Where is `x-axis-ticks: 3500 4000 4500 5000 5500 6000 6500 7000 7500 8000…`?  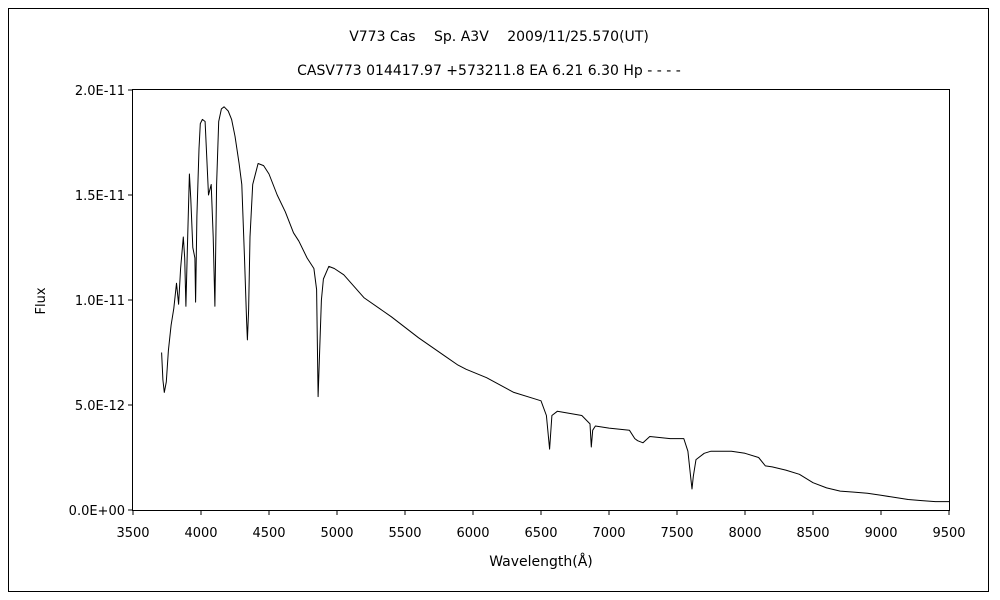 x-axis-ticks: 3500 4000 4500 5000 5500 6000 6500 7000 7500 8000… is located at coordinates (541, 525).